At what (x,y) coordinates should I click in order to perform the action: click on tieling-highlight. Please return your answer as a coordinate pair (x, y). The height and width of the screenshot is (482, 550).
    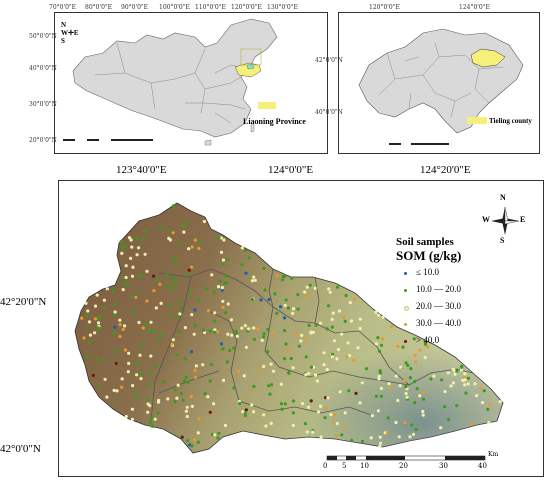
    Looking at the image, I should click on (488, 58).